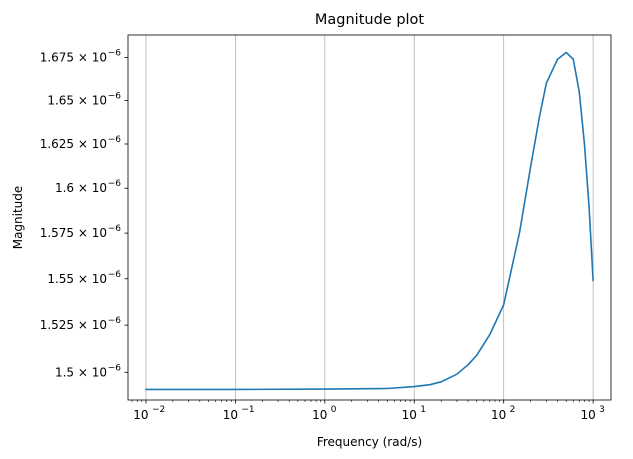 The height and width of the screenshot is (459, 633). What do you see at coordinates (370, 20) in the screenshot?
I see `chart-title: Magnitude plot` at bounding box center [370, 20].